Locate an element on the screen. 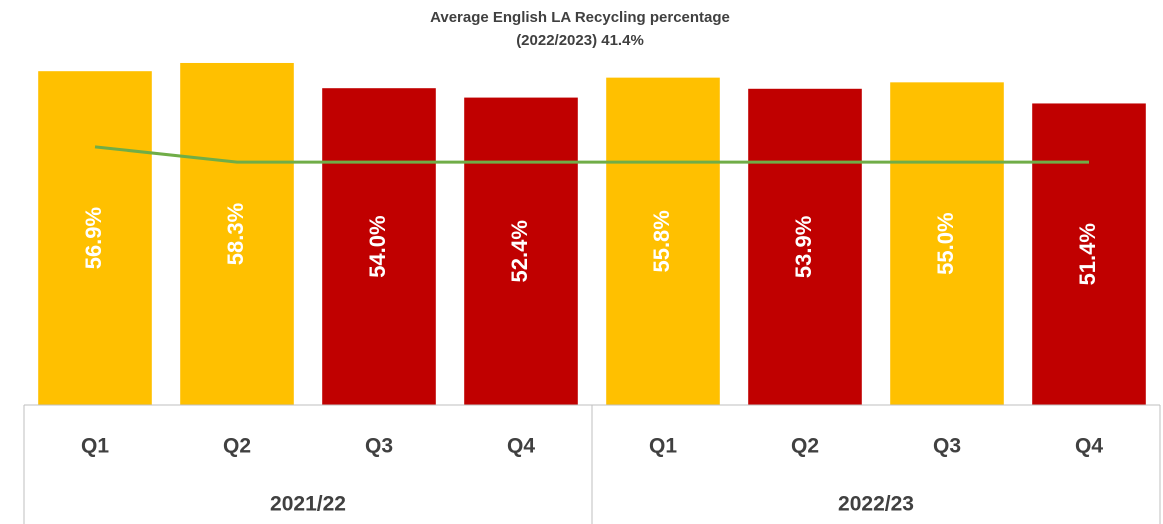  data-label: 51.4% is located at coordinates (1087, 254).